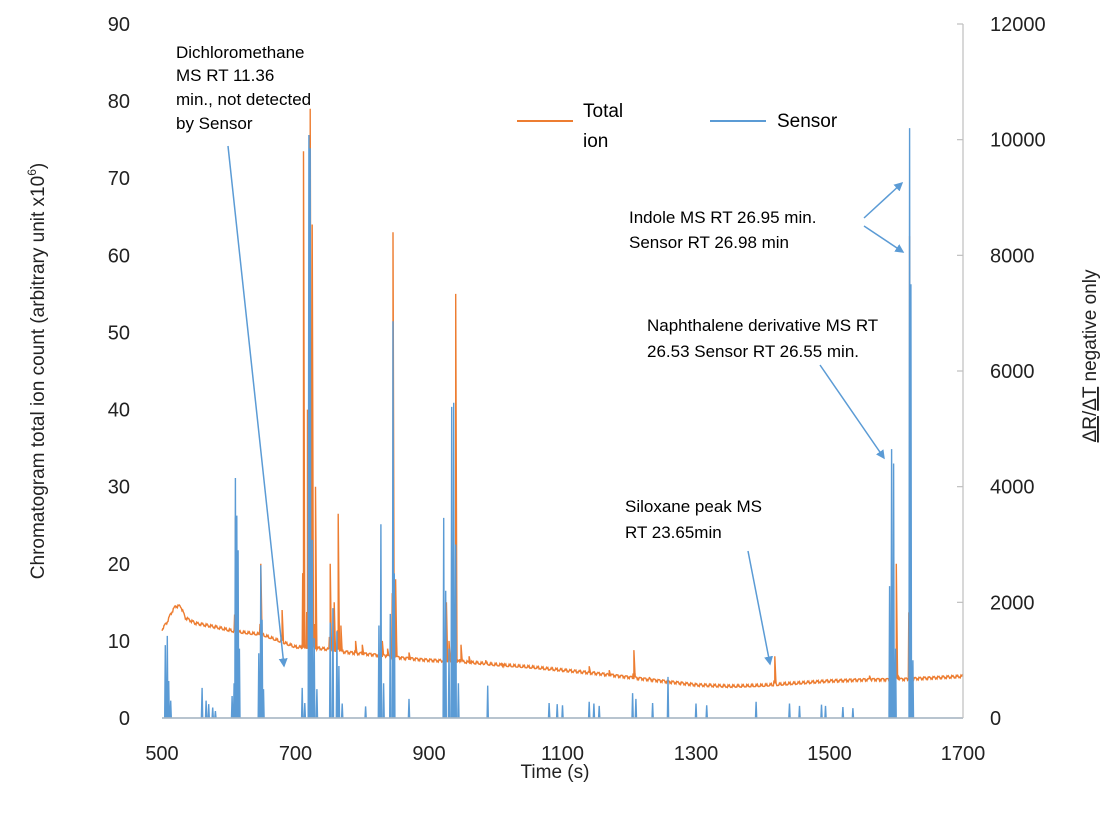  I want to click on y2-axis-title: ΔR/ΔT negative only, so click(1090, 355).